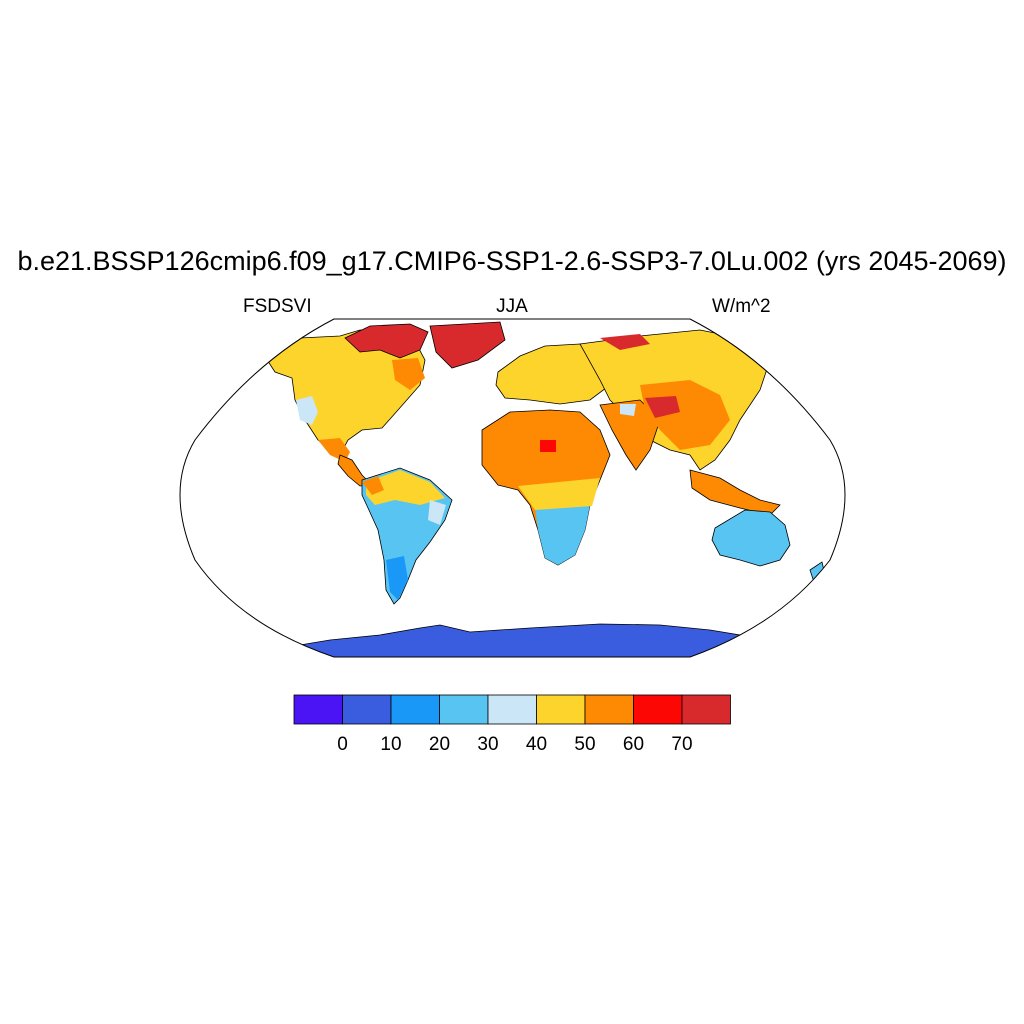  I want to click on siberia-red, so click(625, 342).